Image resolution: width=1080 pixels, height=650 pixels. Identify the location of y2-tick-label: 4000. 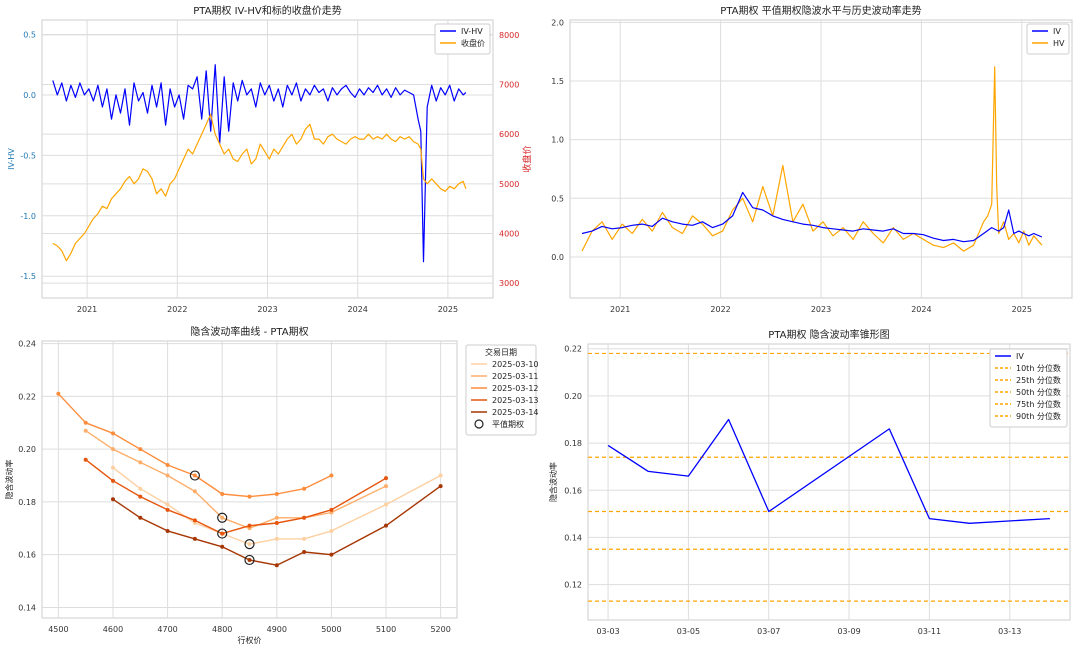
(509, 233).